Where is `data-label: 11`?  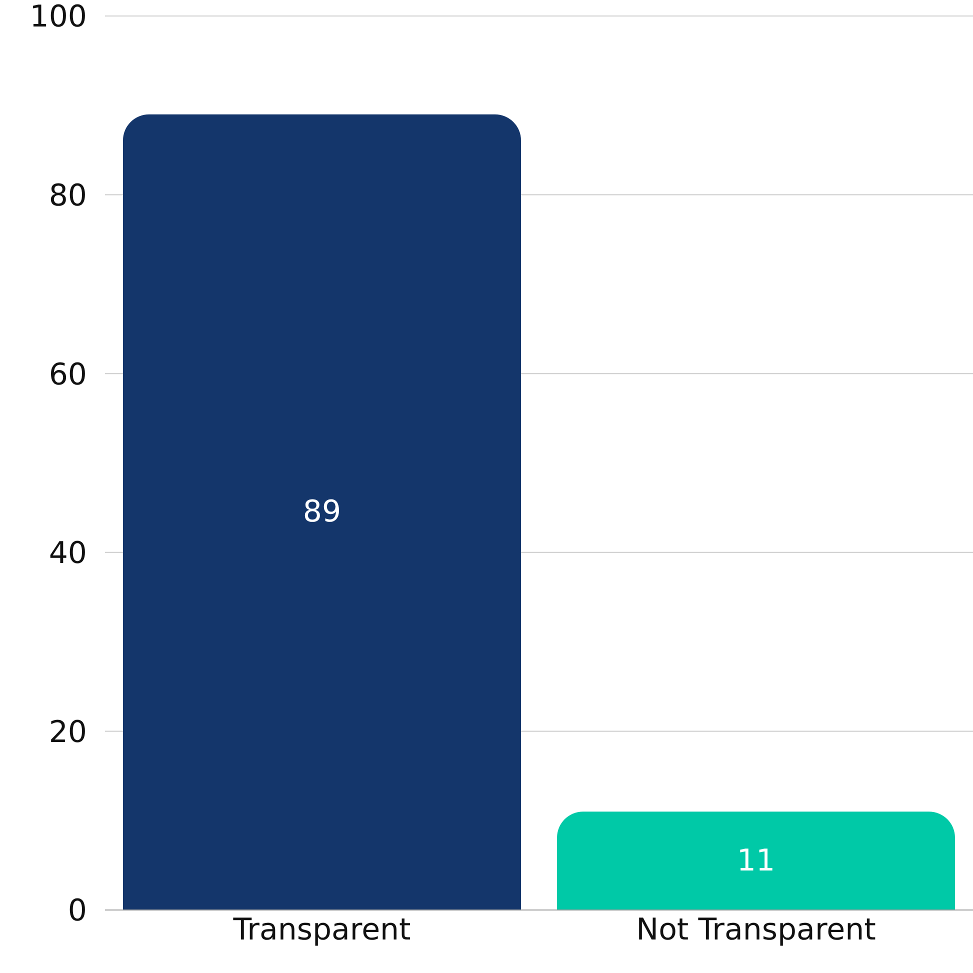
data-label: 11 is located at coordinates (756, 860).